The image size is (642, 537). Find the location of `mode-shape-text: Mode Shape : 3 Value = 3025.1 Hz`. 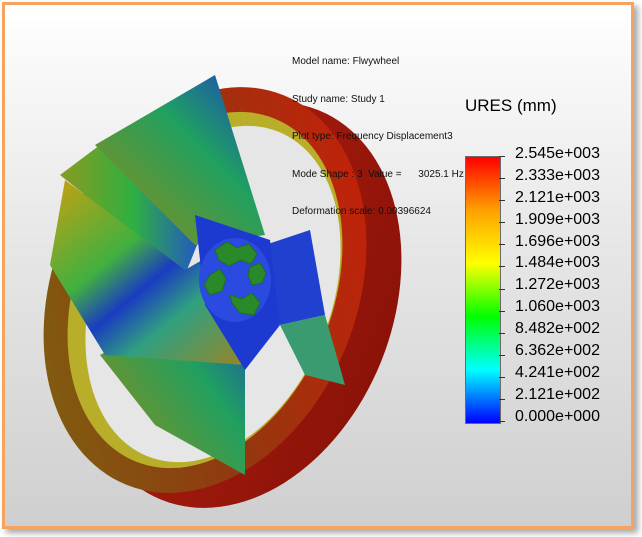

mode-shape-text: Mode Shape : 3 Value = 3025.1 Hz is located at coordinates (378, 174).